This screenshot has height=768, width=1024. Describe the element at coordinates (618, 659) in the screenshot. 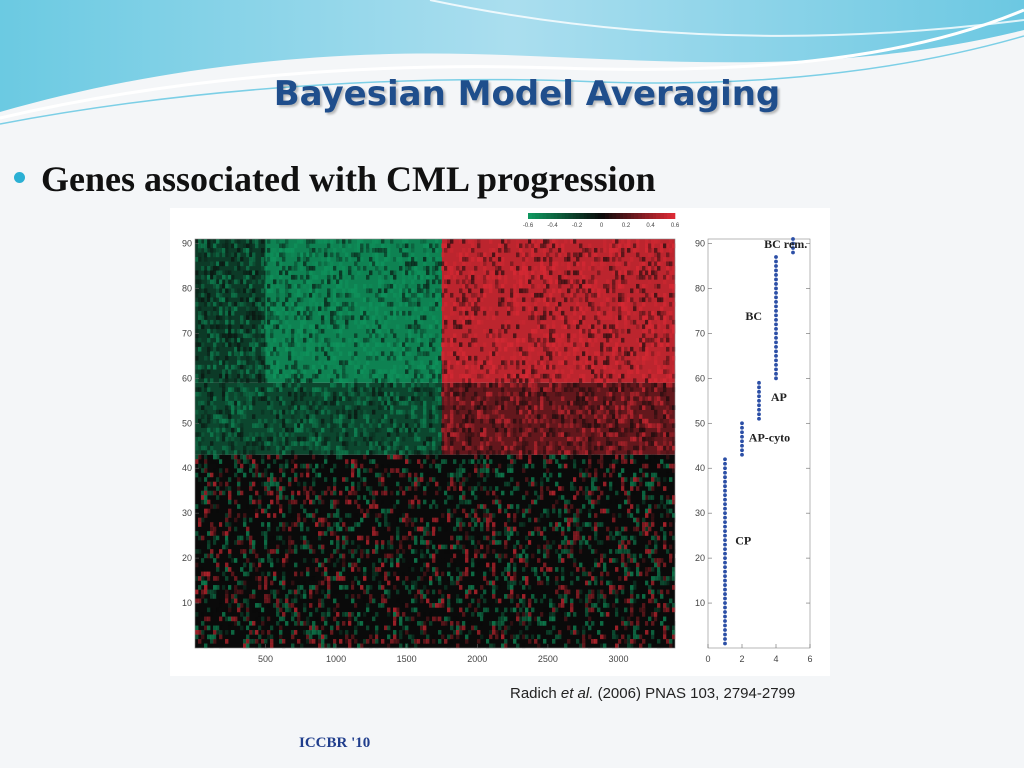

I see `x-tick-label: 3000` at that location.